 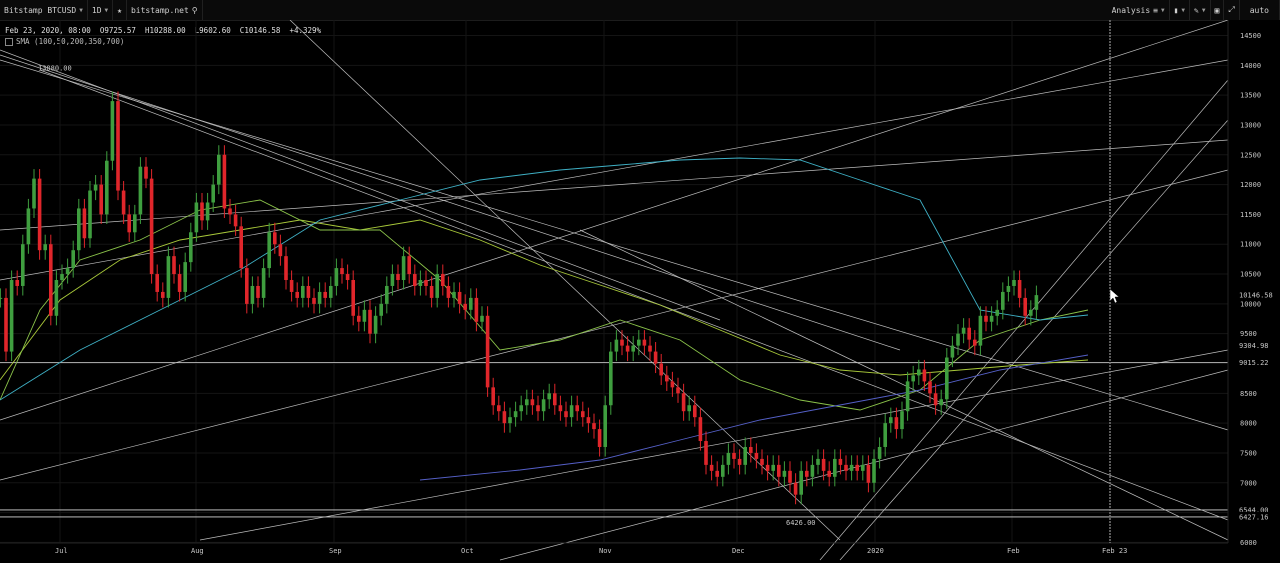 What do you see at coordinates (1254, 281) in the screenshot?
I see `price-axis` at bounding box center [1254, 281].